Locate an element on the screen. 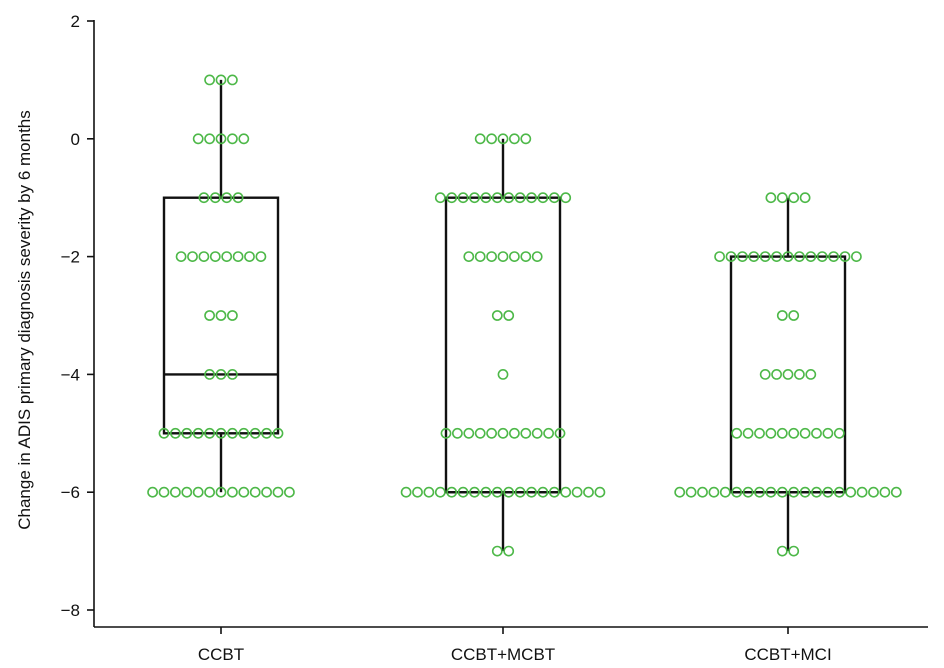 The height and width of the screenshot is (668, 944). x-tick-label: CCBT is located at coordinates (221, 654).